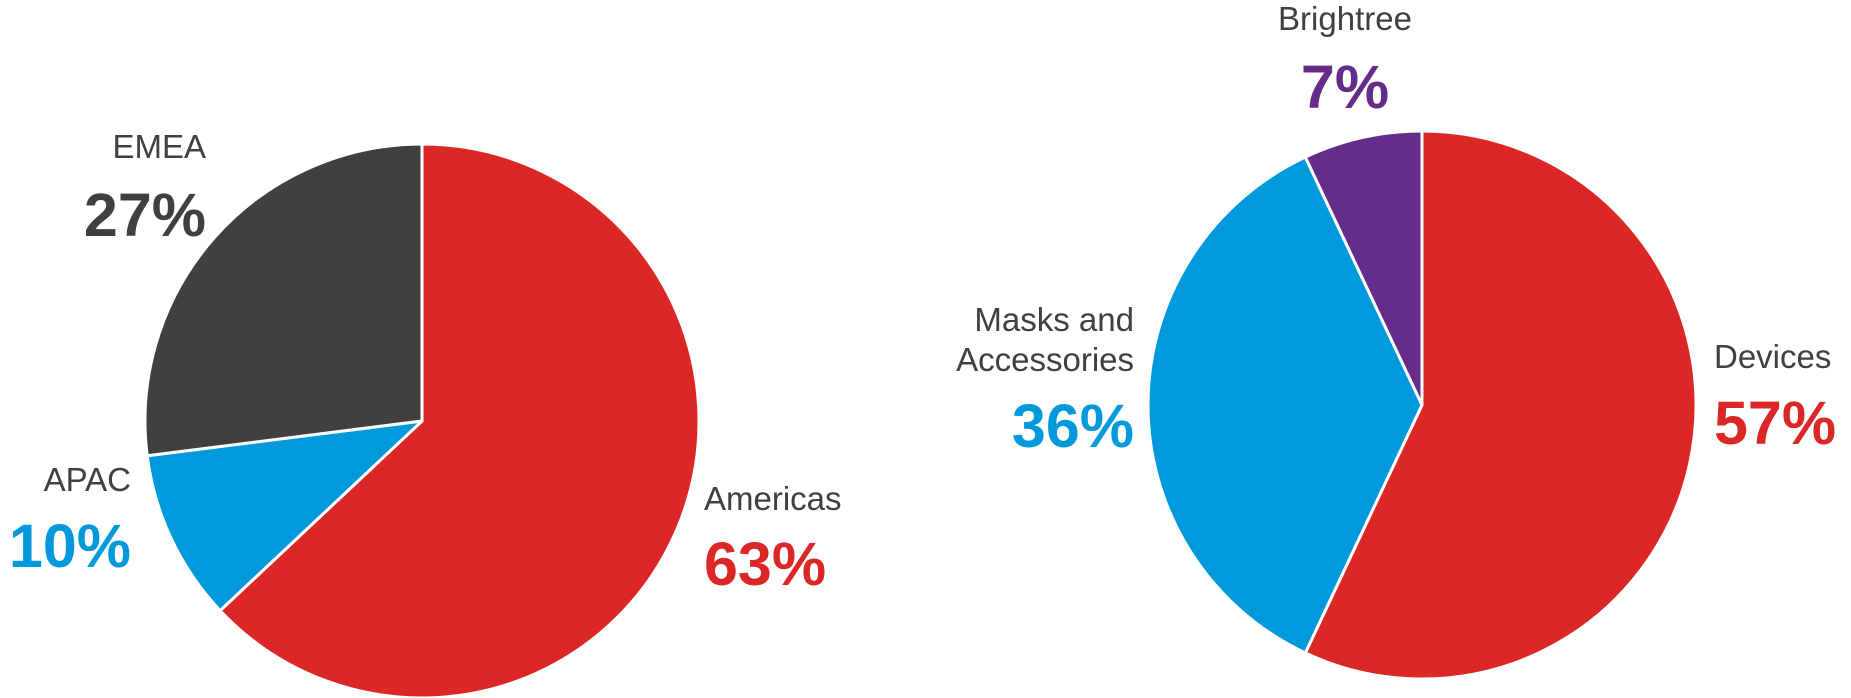  I want to click on slice-value-apac: 10%, so click(70, 546).